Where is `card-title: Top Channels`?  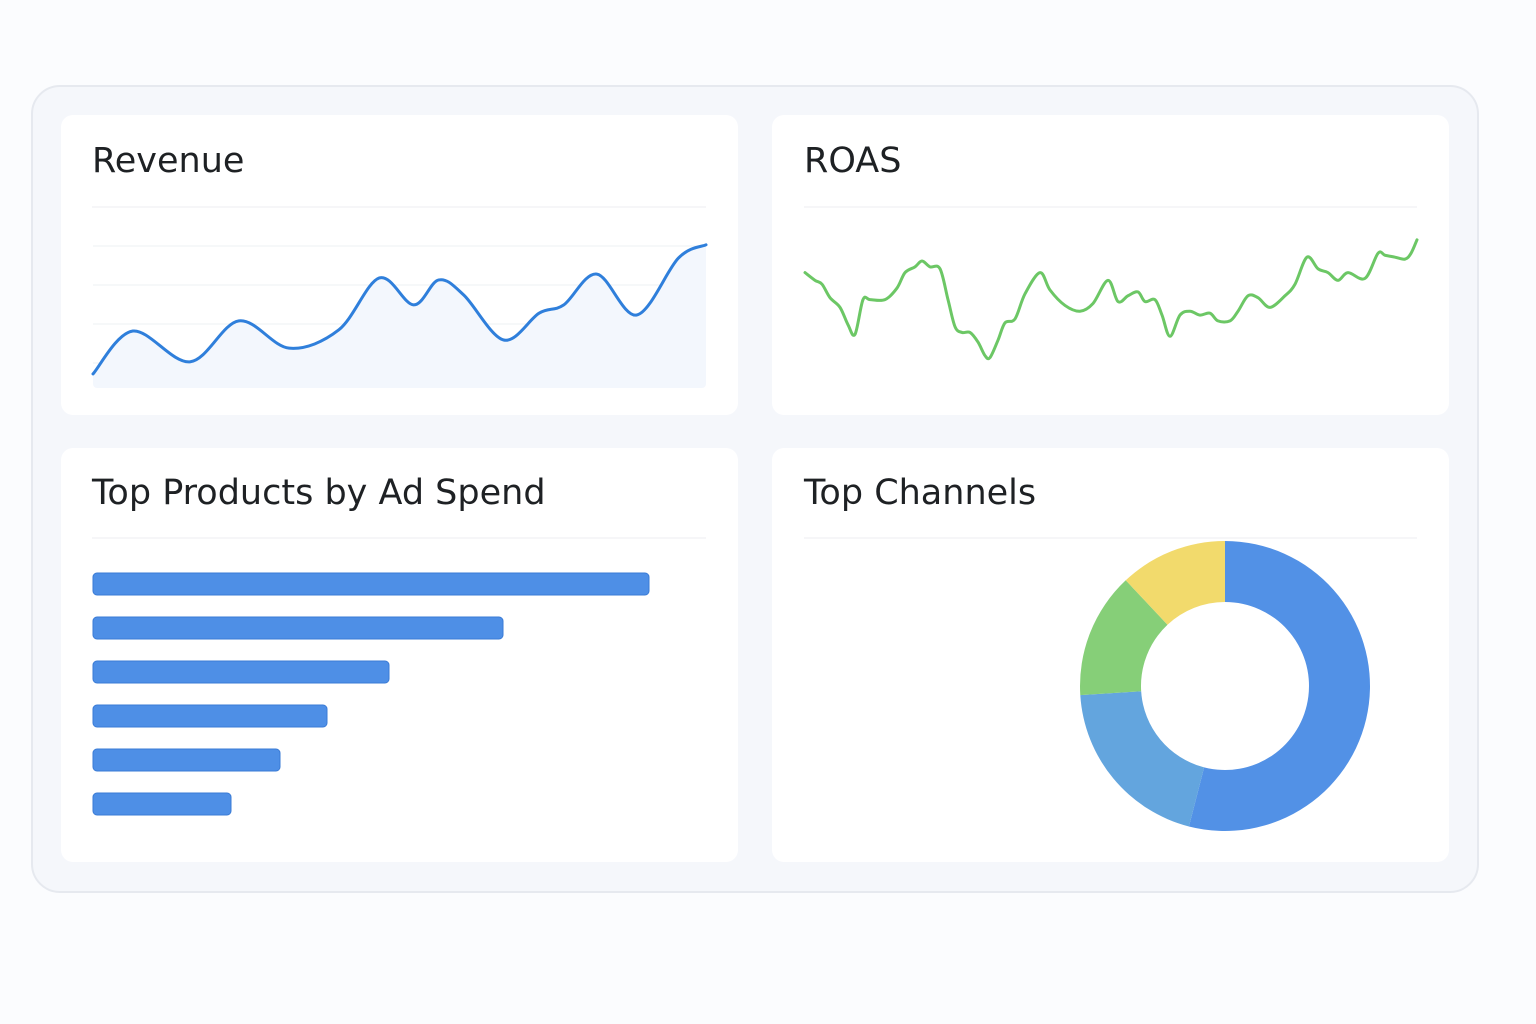 card-title: Top Channels is located at coordinates (919, 493).